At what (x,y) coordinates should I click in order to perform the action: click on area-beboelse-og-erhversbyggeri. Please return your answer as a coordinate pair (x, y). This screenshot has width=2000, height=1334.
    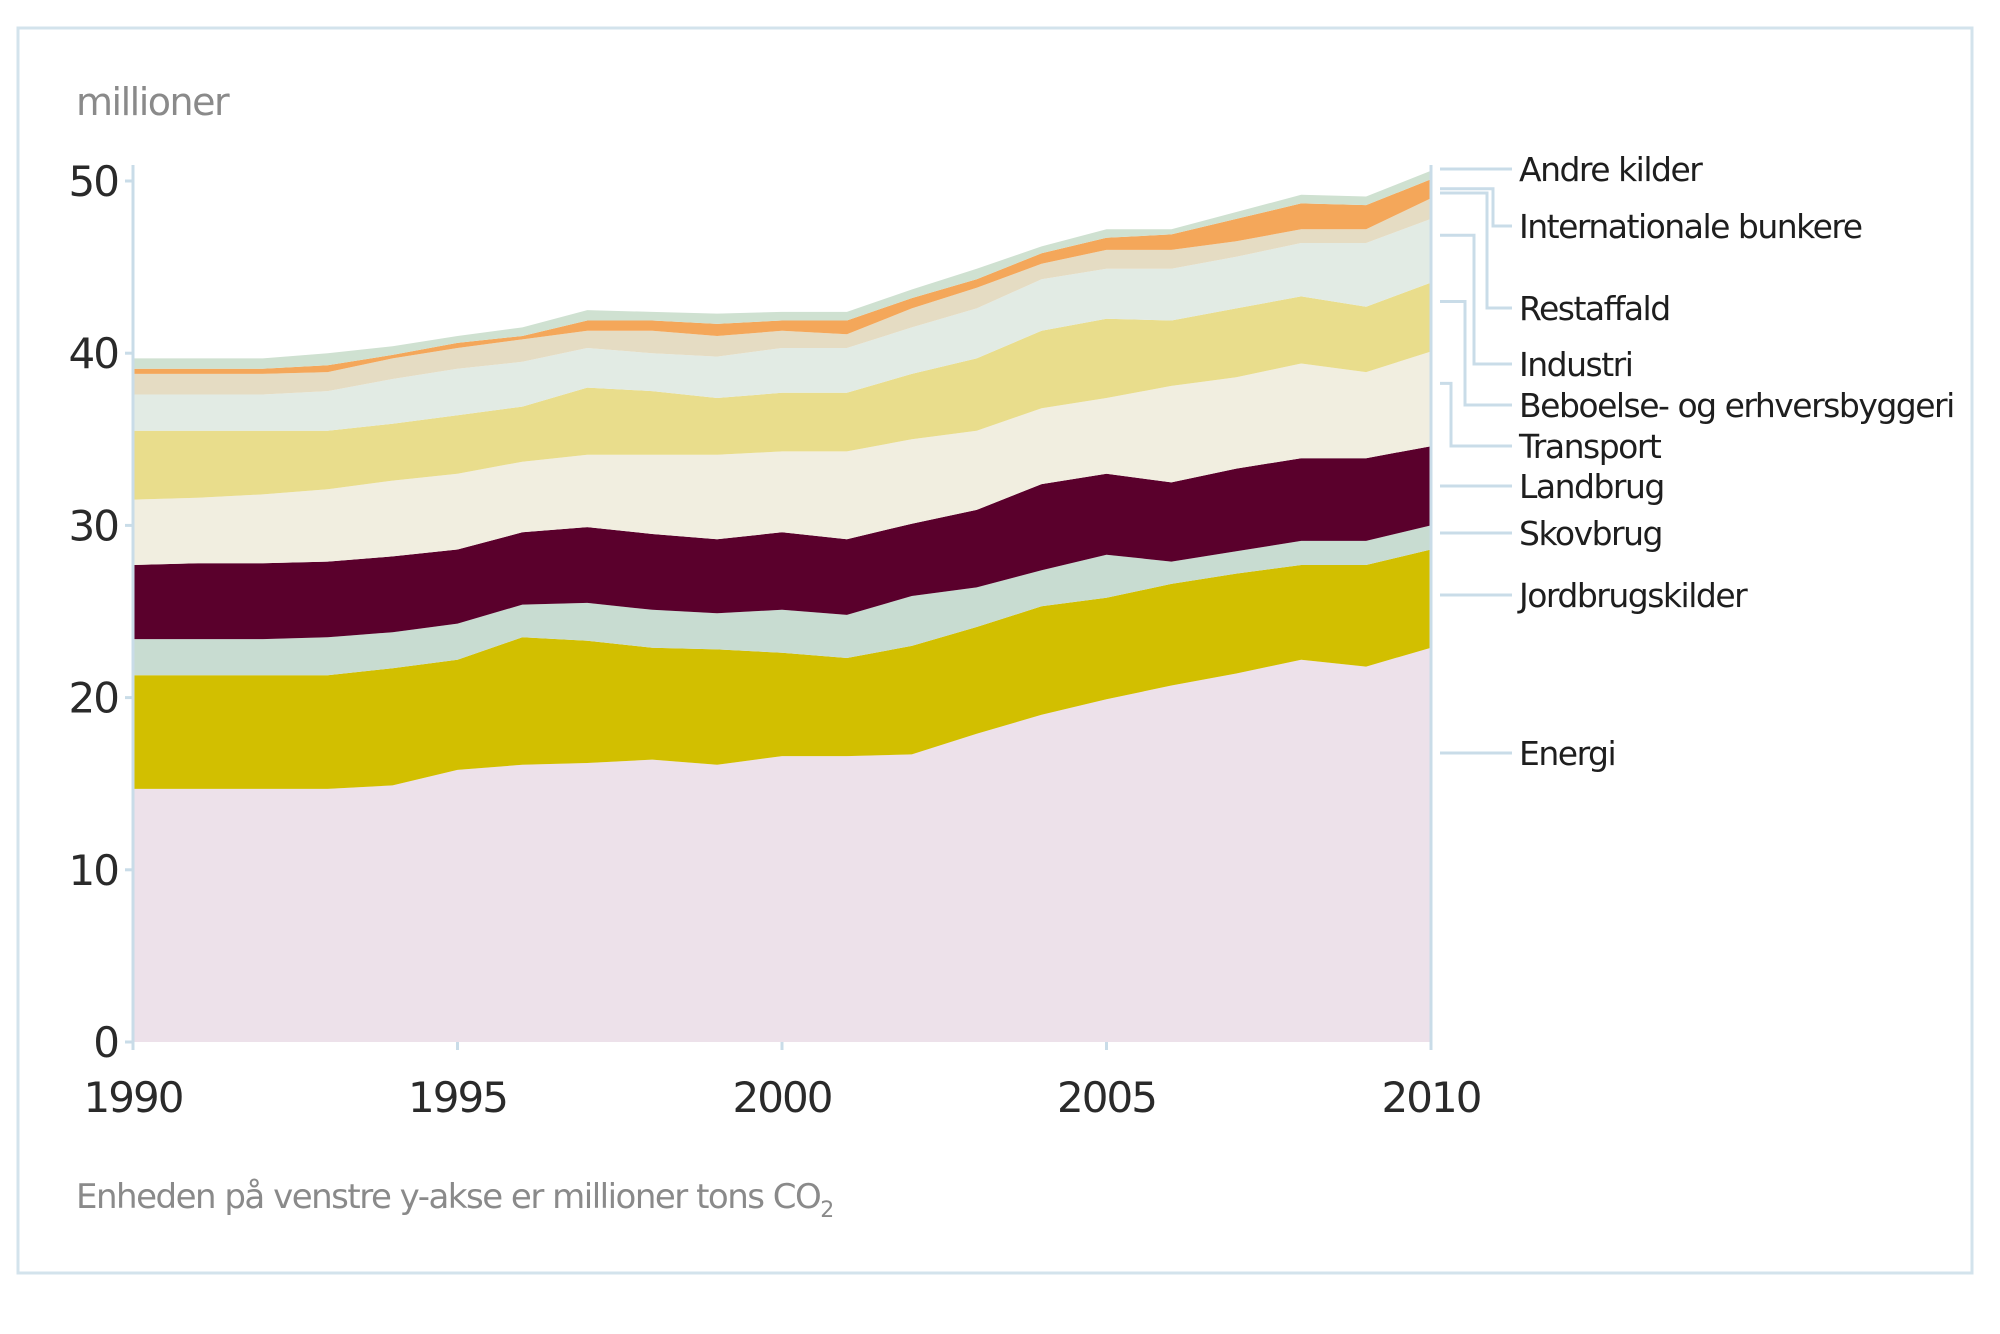
    Looking at the image, I should click on (782, 391).